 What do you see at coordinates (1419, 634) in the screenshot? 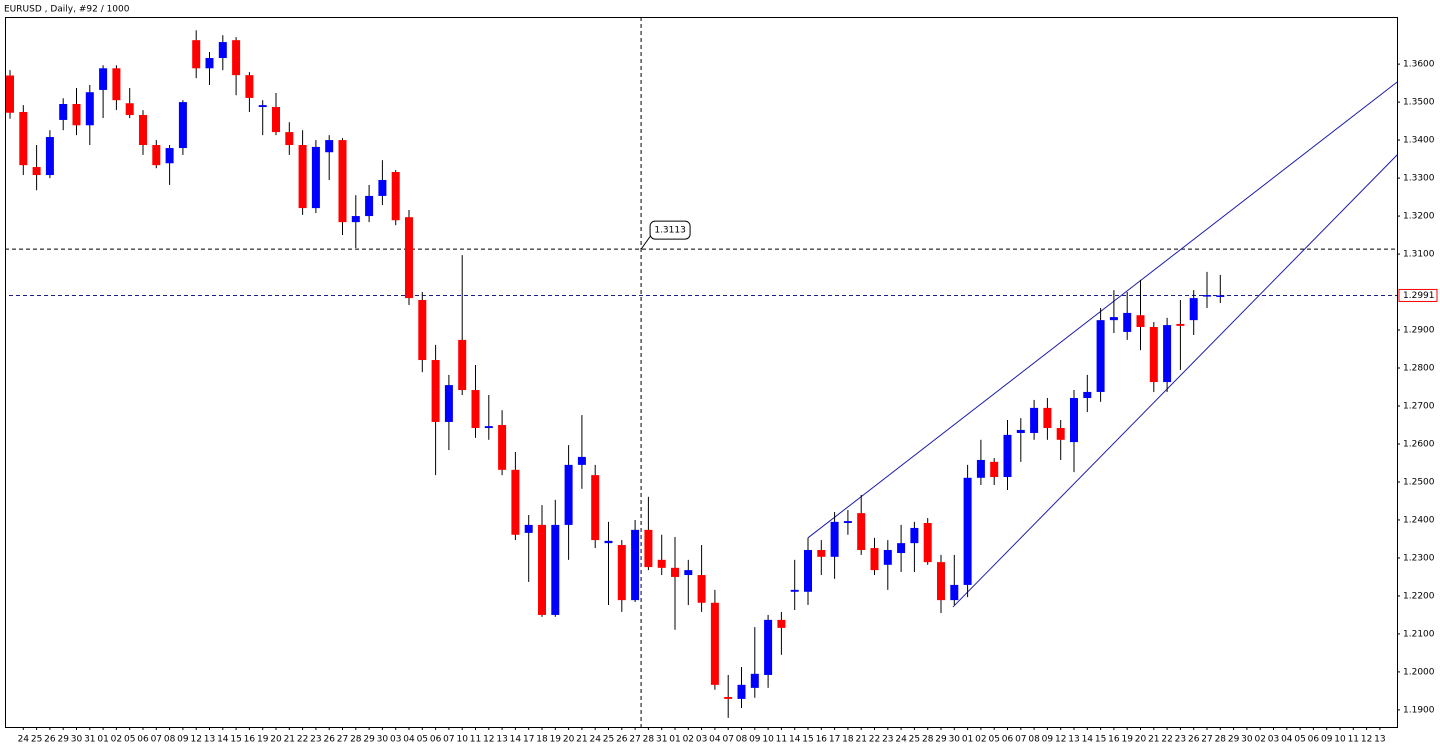
I see `y-tick-label: 1.2100` at bounding box center [1419, 634].